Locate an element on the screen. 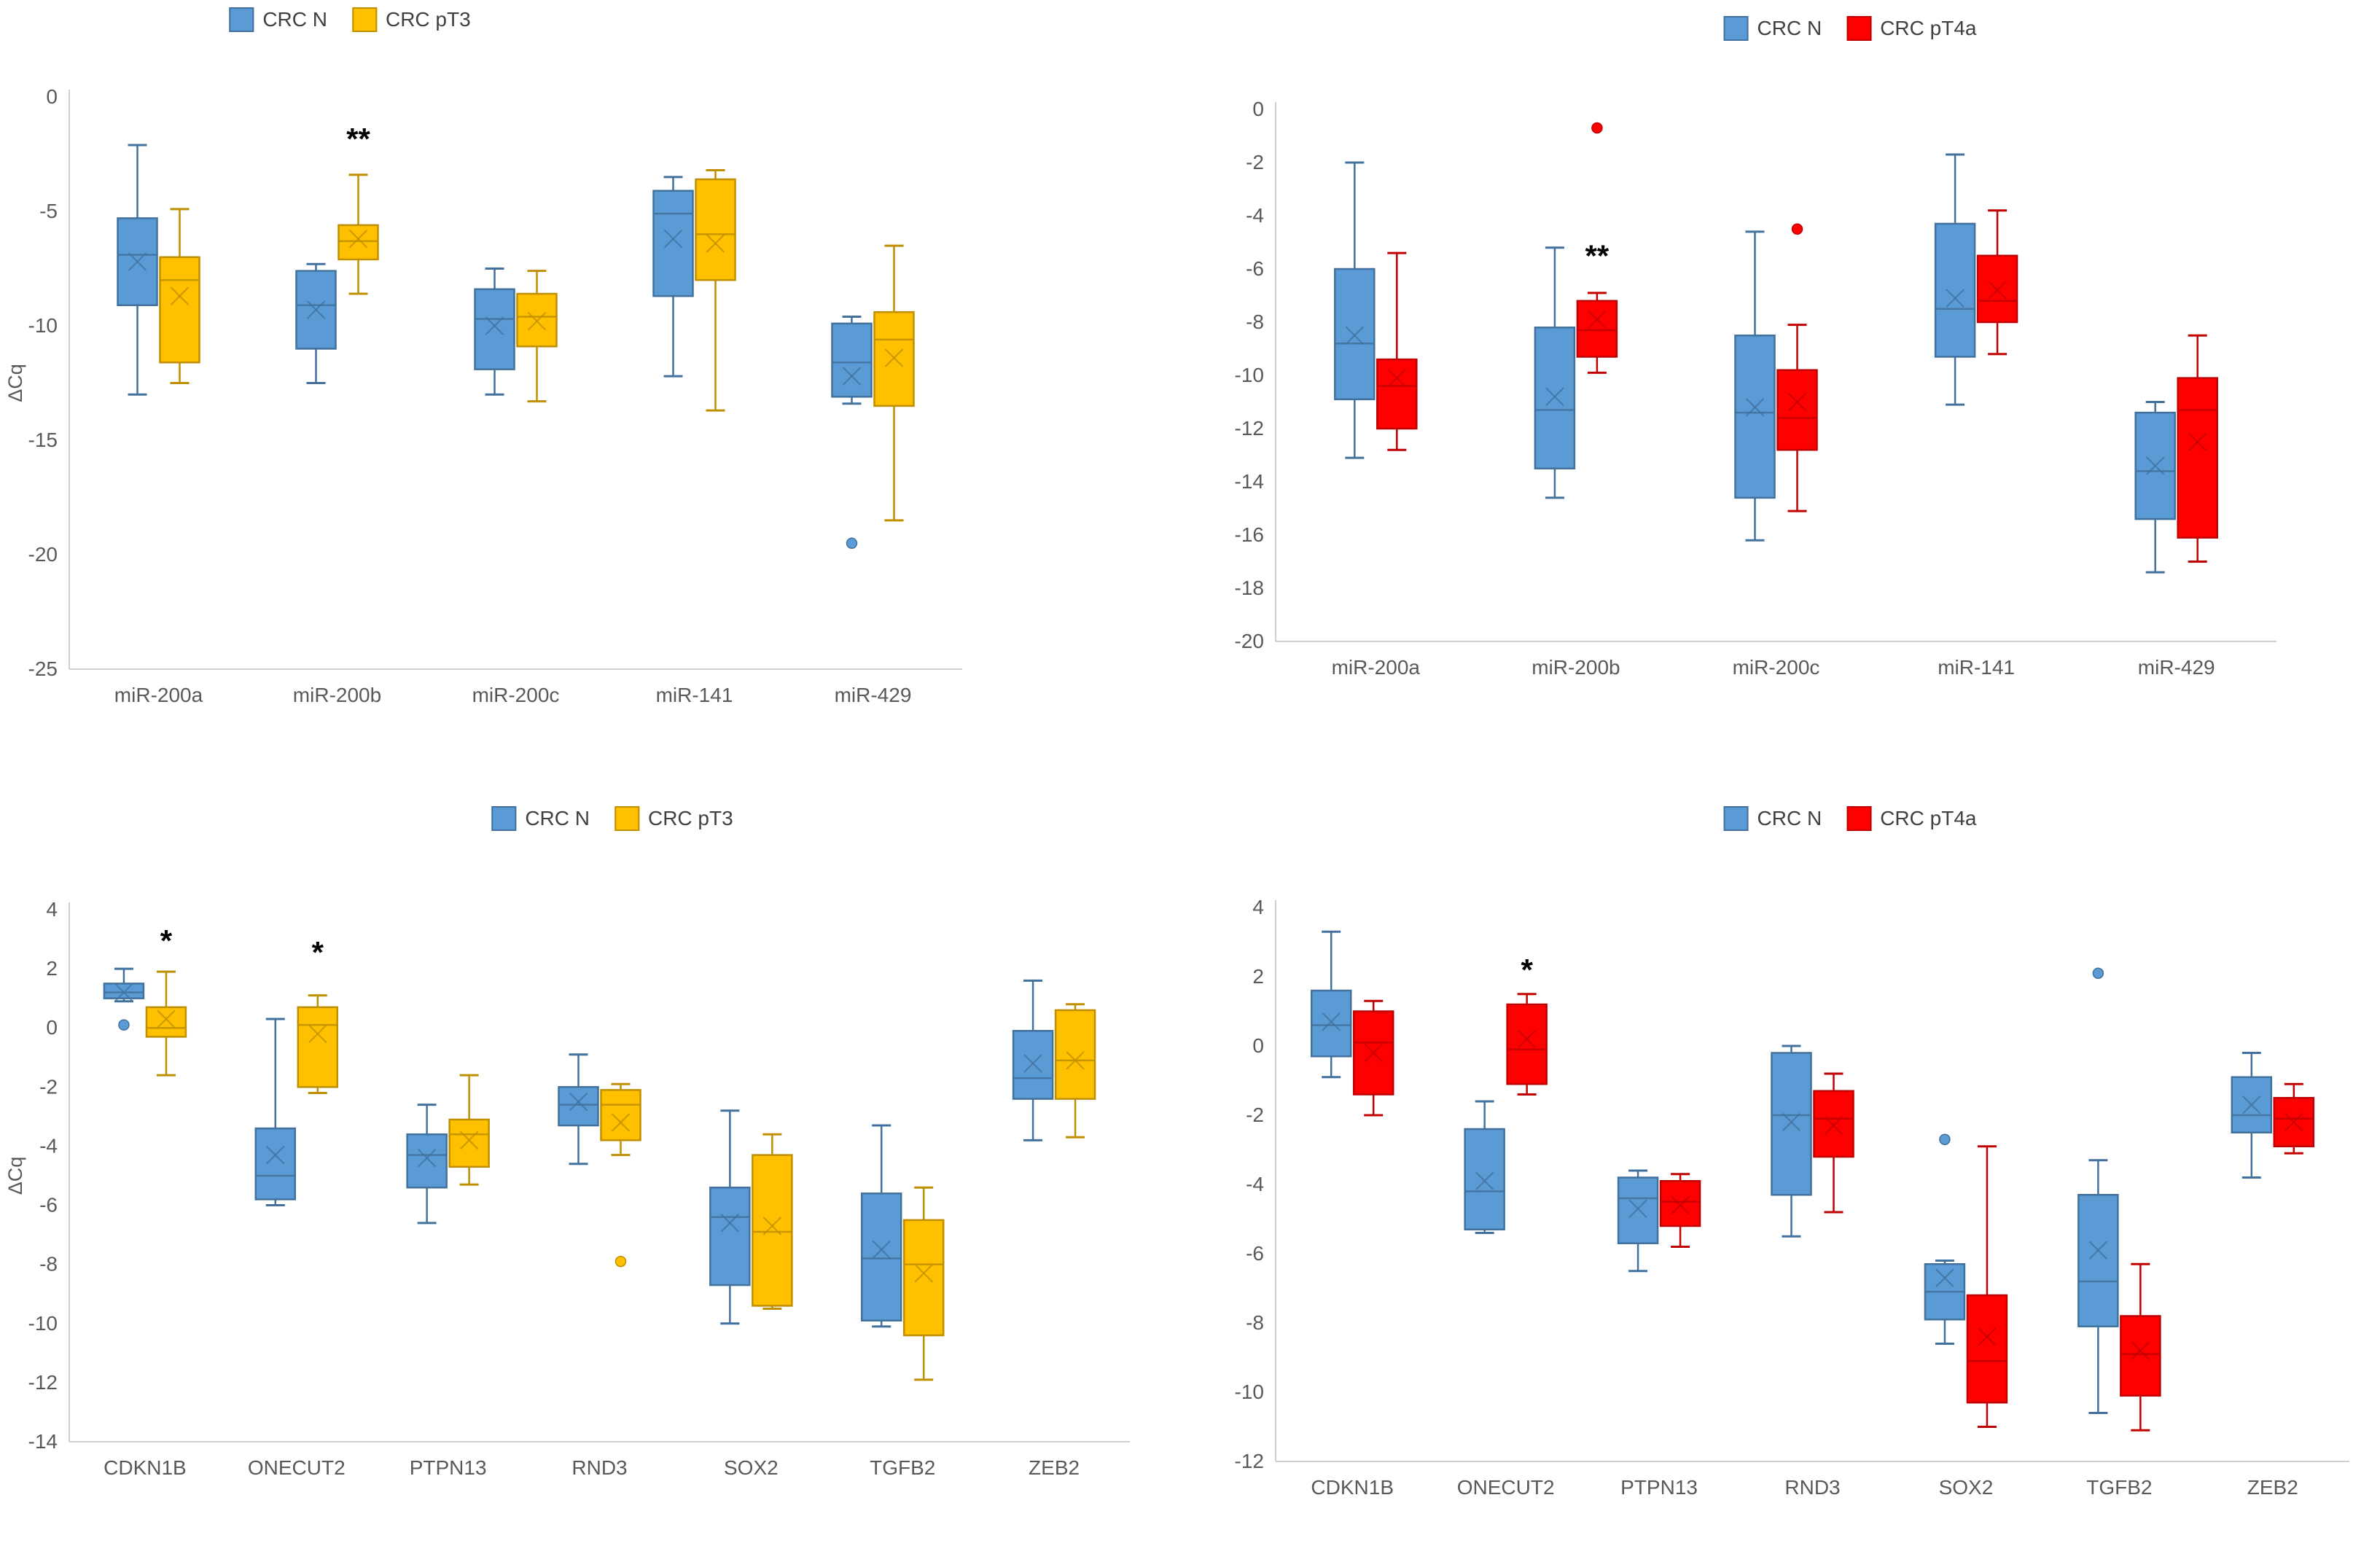  y-tick-label: -14 is located at coordinates (43, 1441).